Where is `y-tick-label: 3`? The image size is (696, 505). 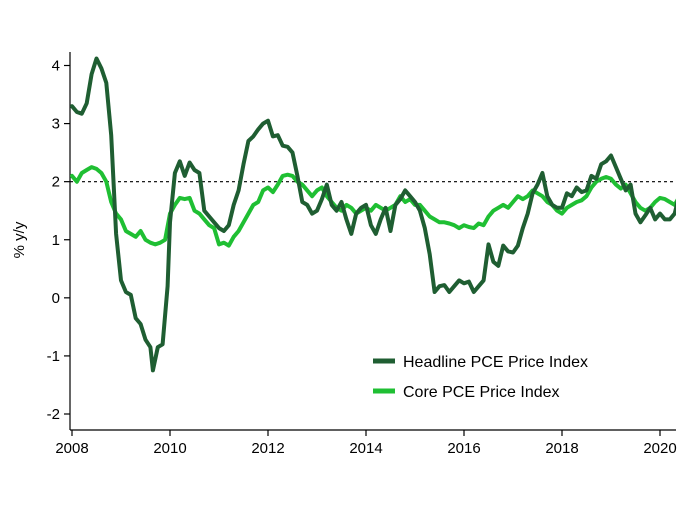 y-tick-label: 3 is located at coordinates (56, 124).